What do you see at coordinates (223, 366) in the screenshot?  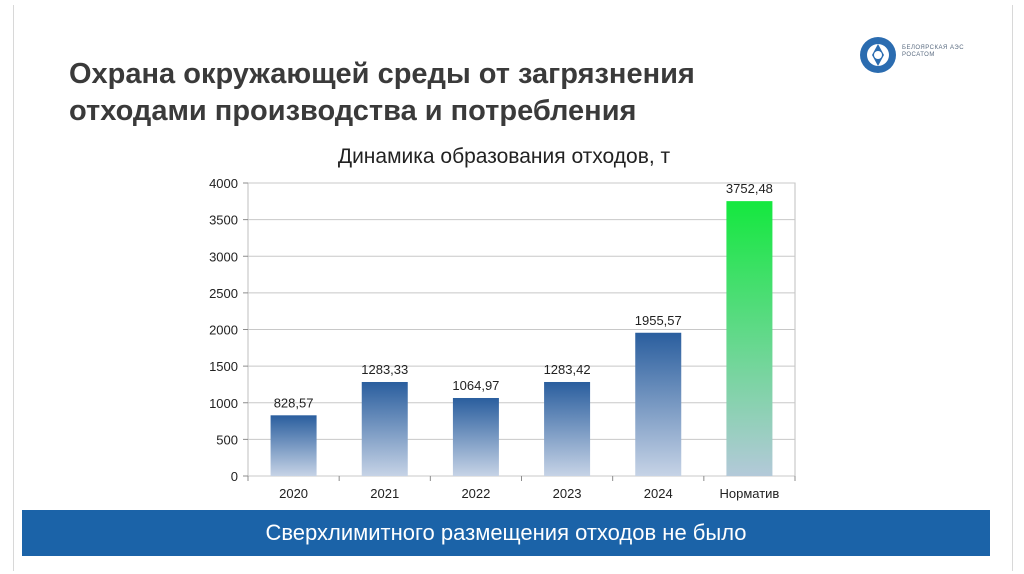 I see `y-tick-label: 1500` at bounding box center [223, 366].